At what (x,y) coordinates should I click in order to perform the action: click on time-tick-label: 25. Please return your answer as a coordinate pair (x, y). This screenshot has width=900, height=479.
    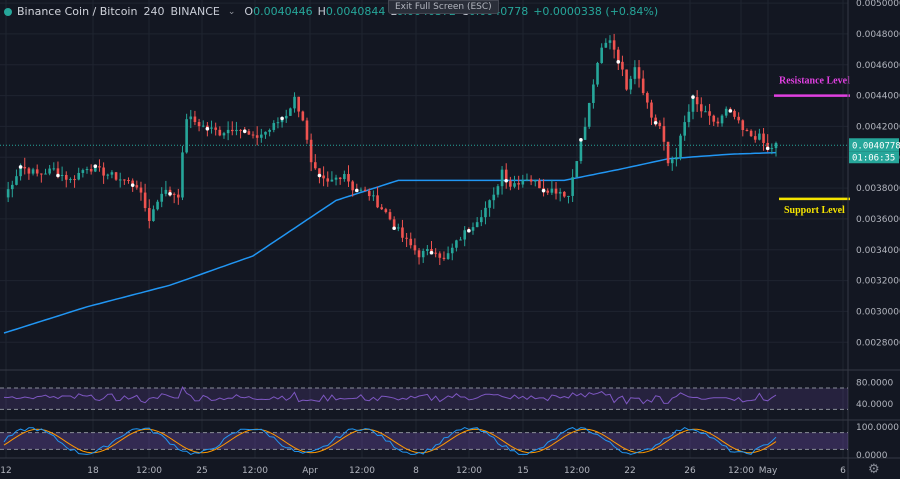
    Looking at the image, I should click on (201, 471).